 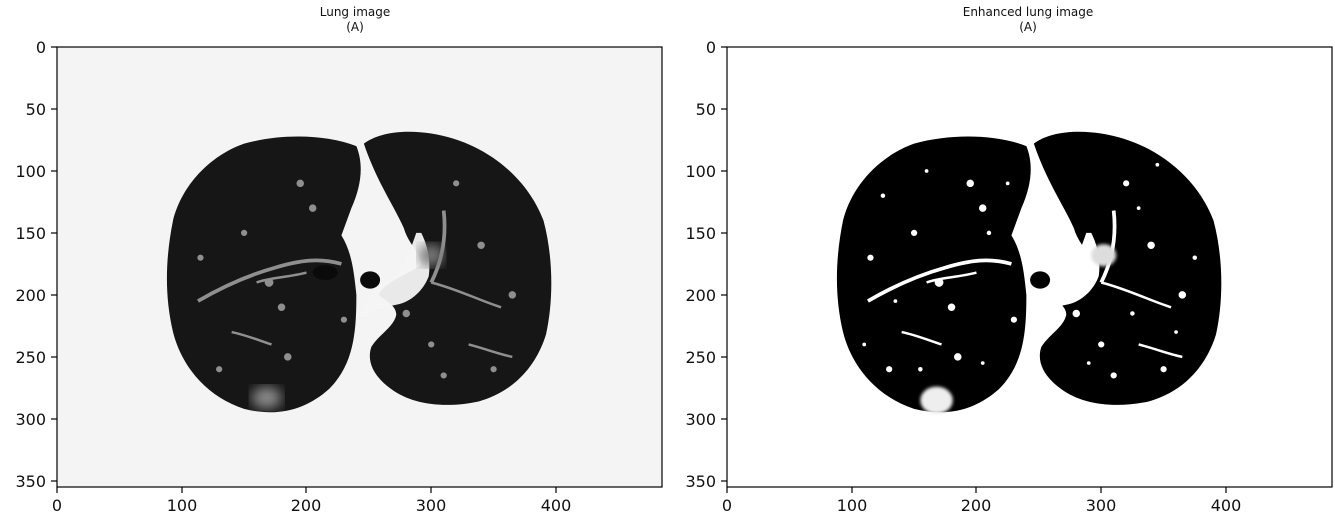 What do you see at coordinates (355, 12) in the screenshot?
I see `panel-title: Lung image` at bounding box center [355, 12].